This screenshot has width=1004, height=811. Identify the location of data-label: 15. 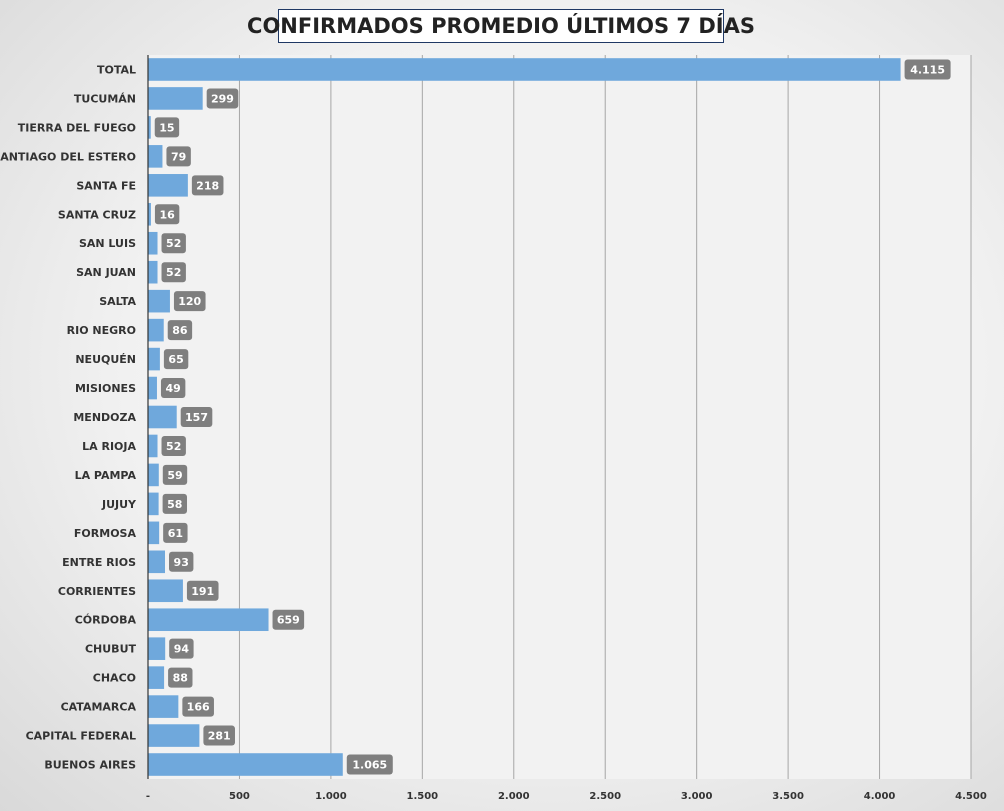
(166, 127).